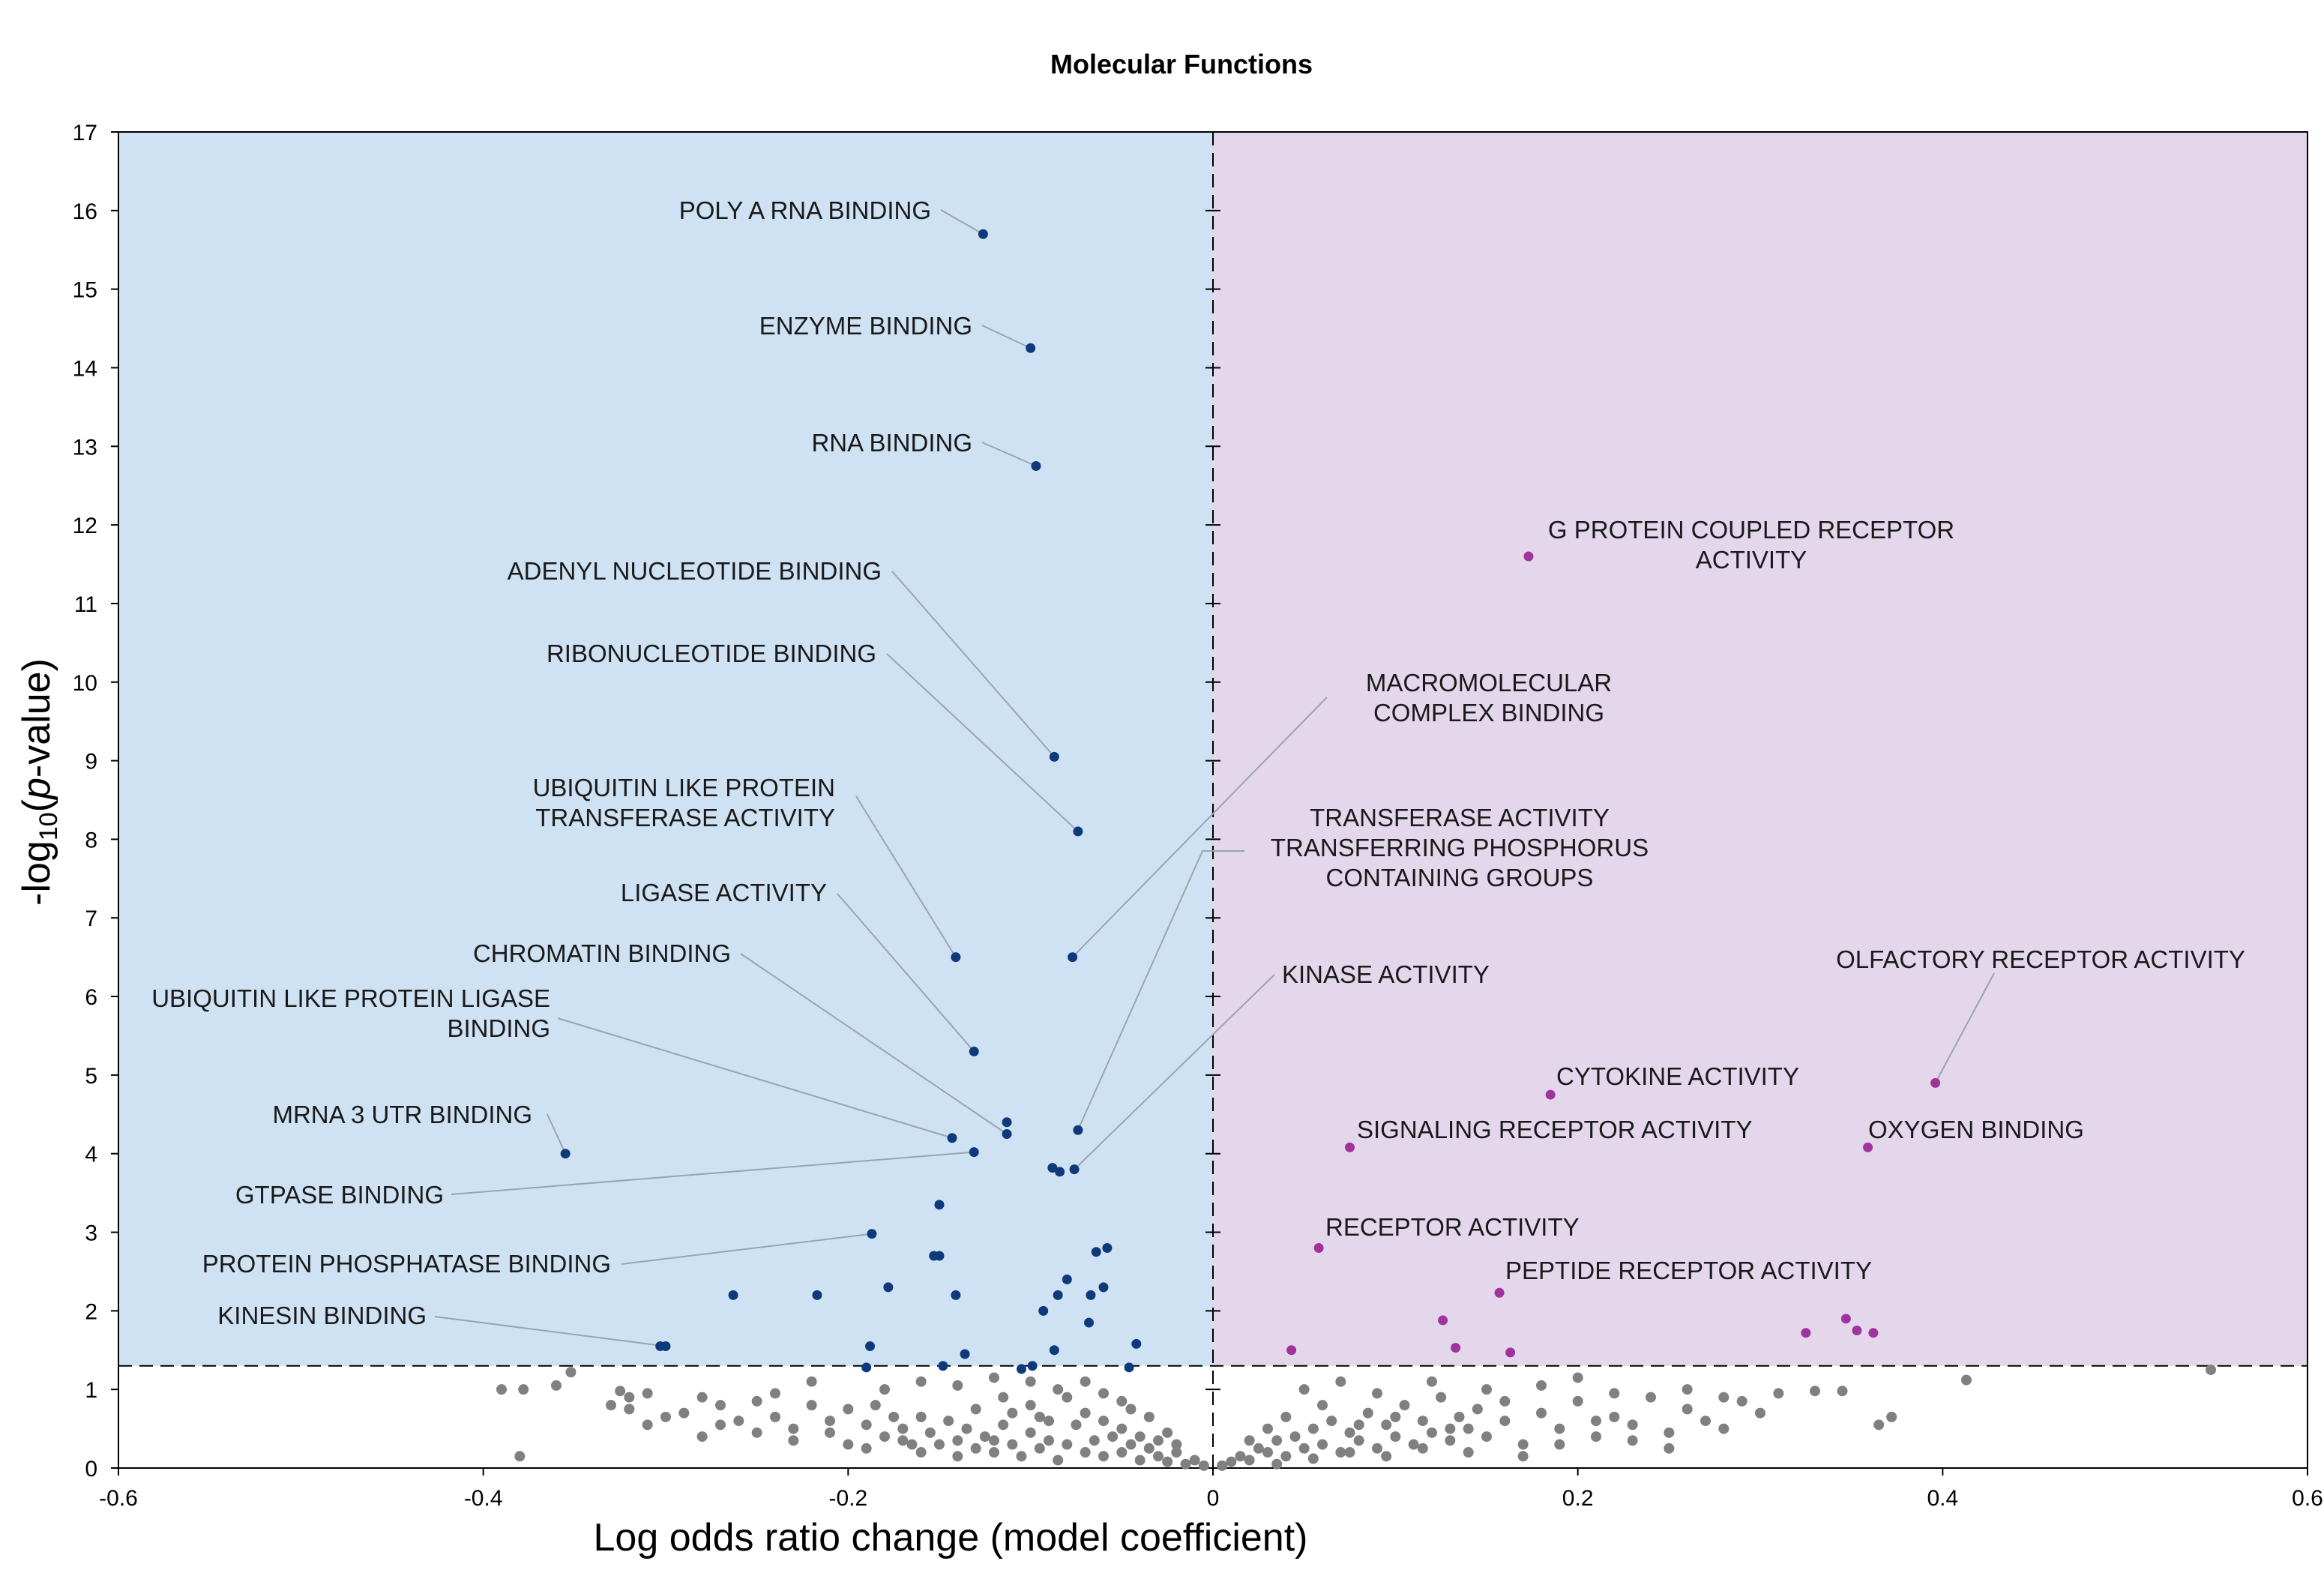 The height and width of the screenshot is (1573, 2324). Describe the element at coordinates (85, 526) in the screenshot. I see `y-tick-label: 12` at that location.